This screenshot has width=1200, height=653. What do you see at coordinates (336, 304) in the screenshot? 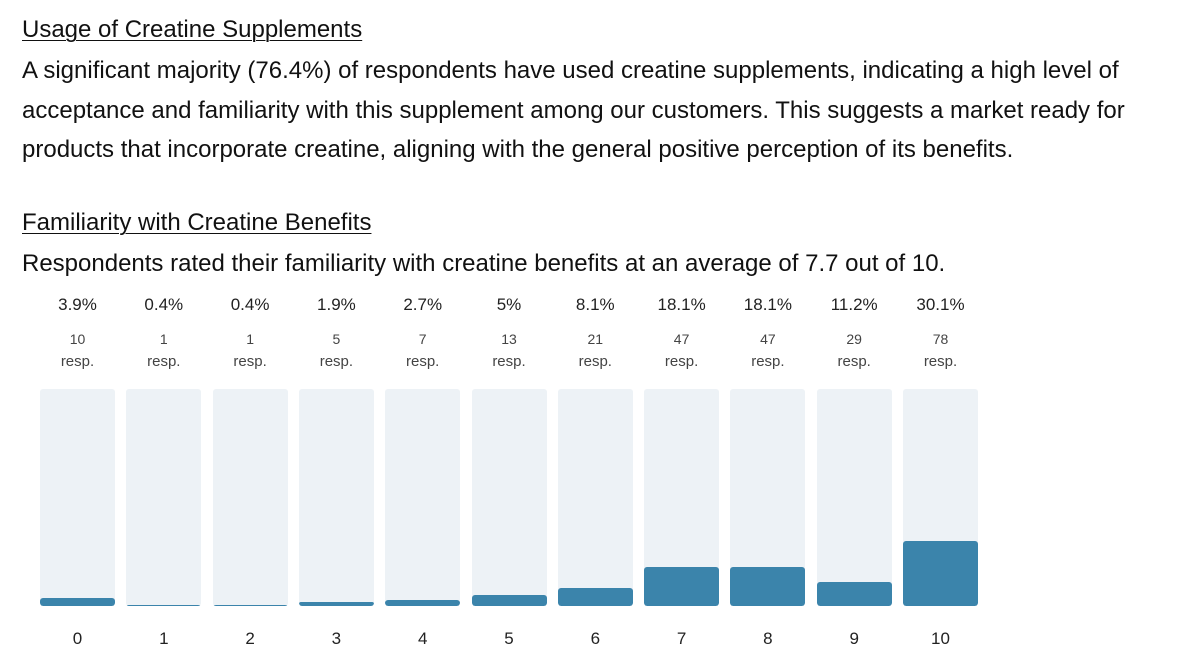
I see `percent-label: 1.9%` at bounding box center [336, 304].